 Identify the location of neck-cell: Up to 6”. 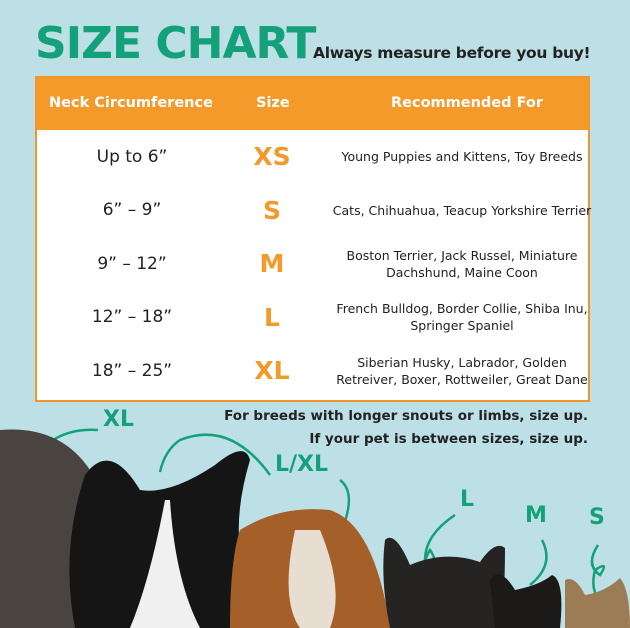
(132, 156).